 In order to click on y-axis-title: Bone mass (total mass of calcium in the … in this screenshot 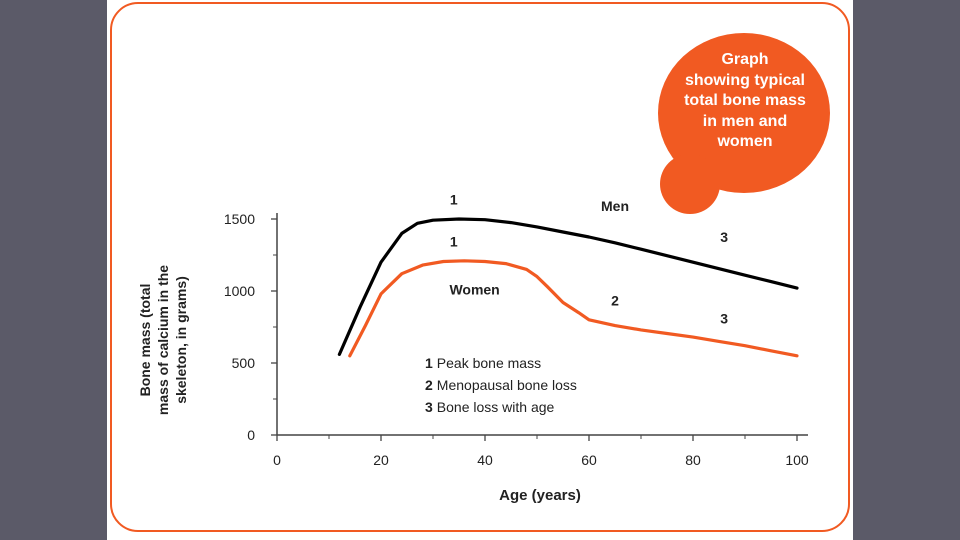, I will do `click(163, 340)`.